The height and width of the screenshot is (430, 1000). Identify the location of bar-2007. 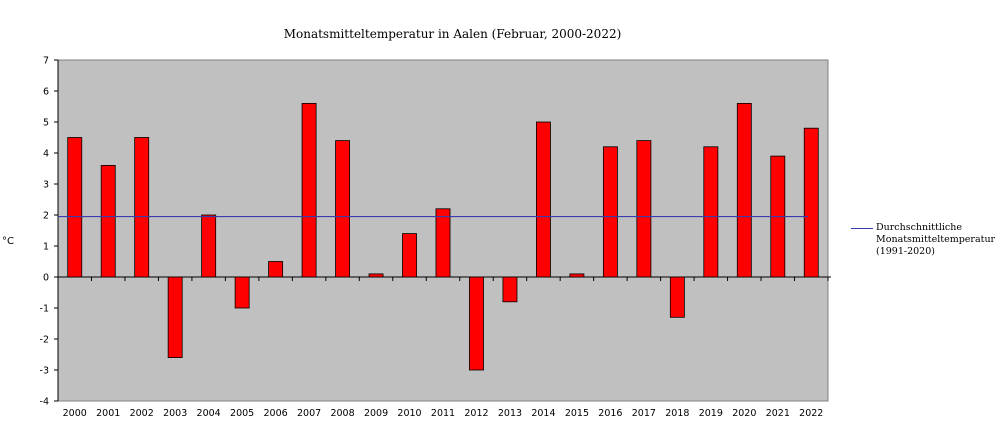
(309, 190).